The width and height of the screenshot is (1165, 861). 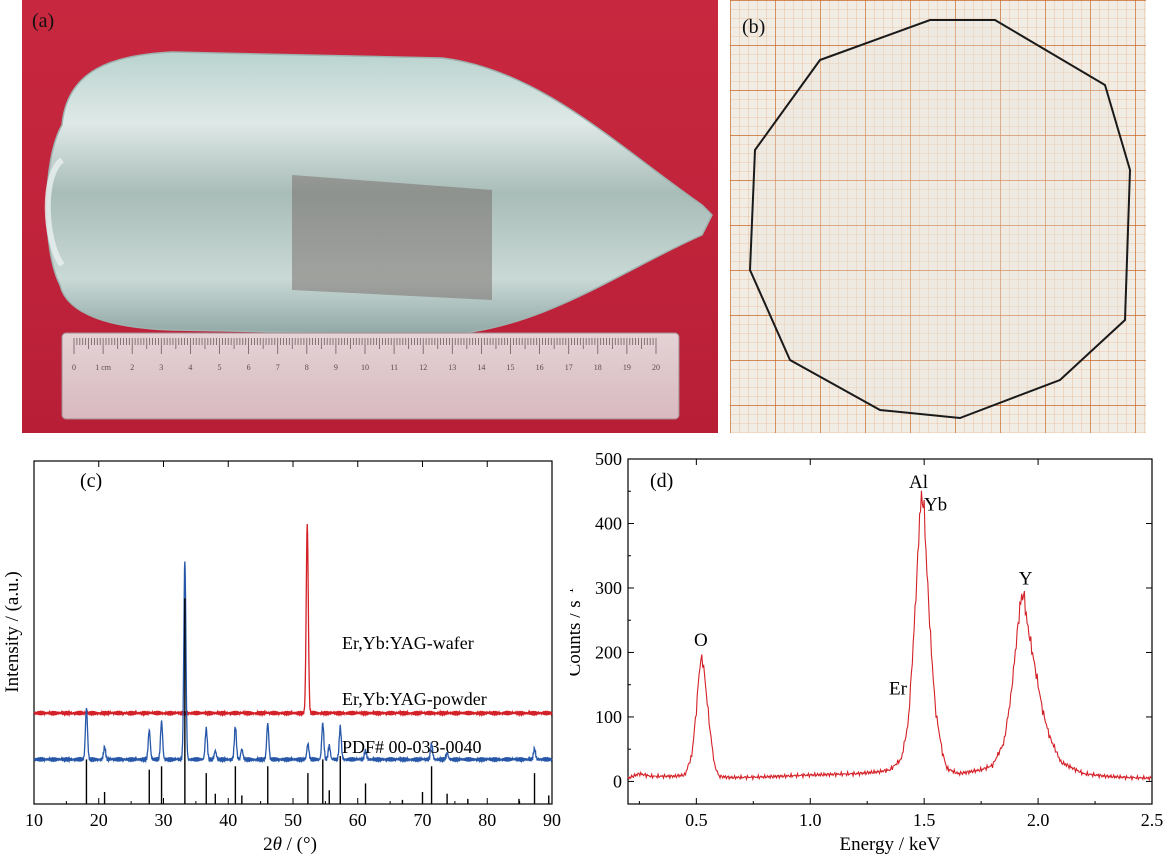 I want to click on legend-wafer: Er,Yb:YAG-wafer, so click(x=408, y=643).